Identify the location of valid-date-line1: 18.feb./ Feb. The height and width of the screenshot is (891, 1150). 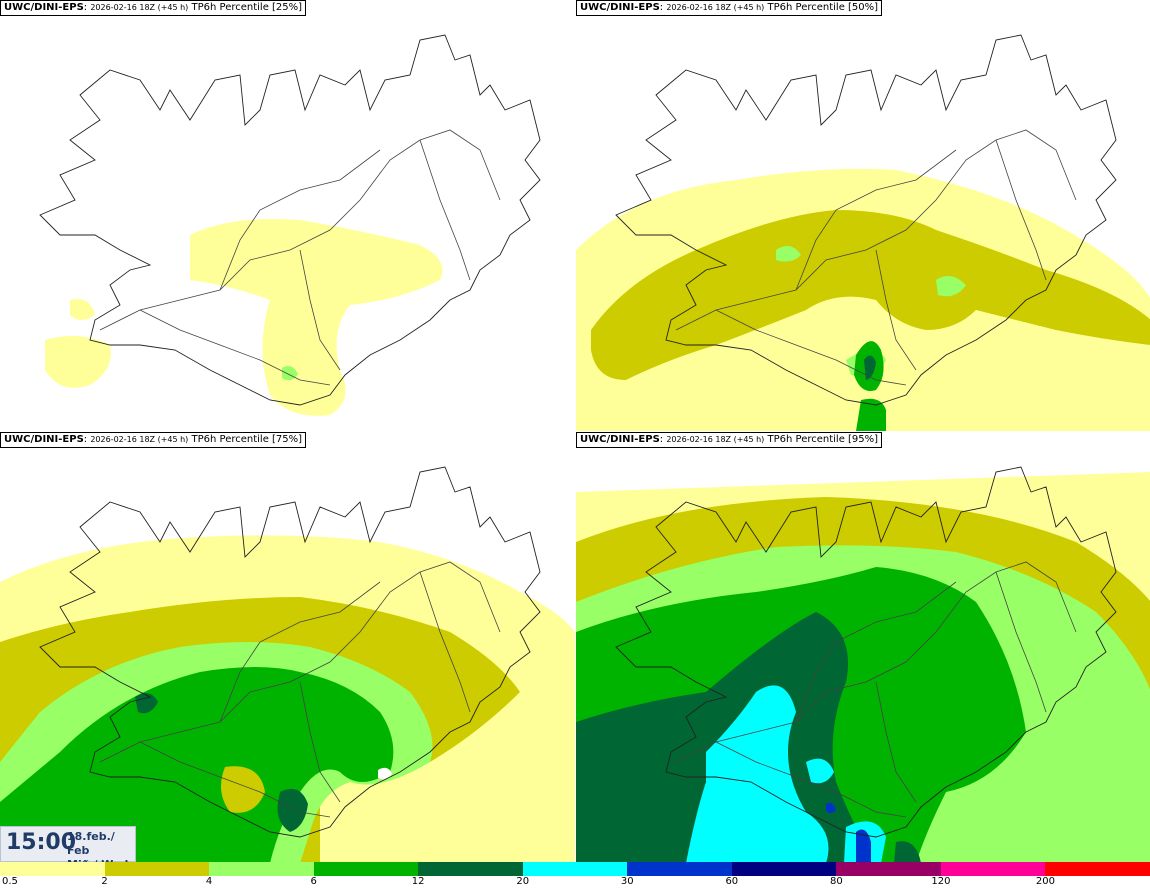
(91, 843).